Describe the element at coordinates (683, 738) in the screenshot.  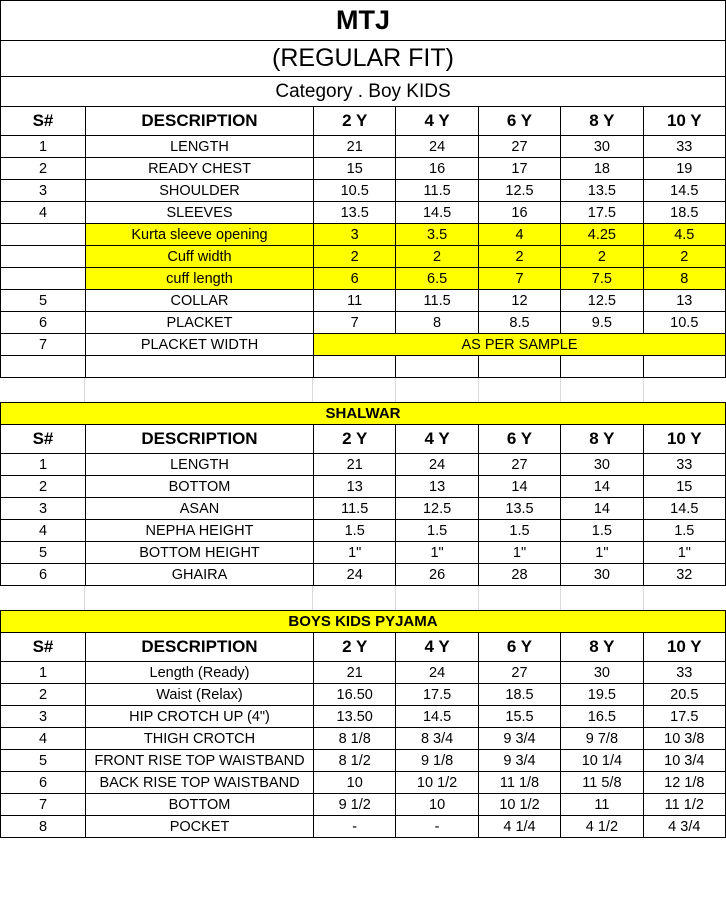
I see `cell-value: 10 3/8` at that location.